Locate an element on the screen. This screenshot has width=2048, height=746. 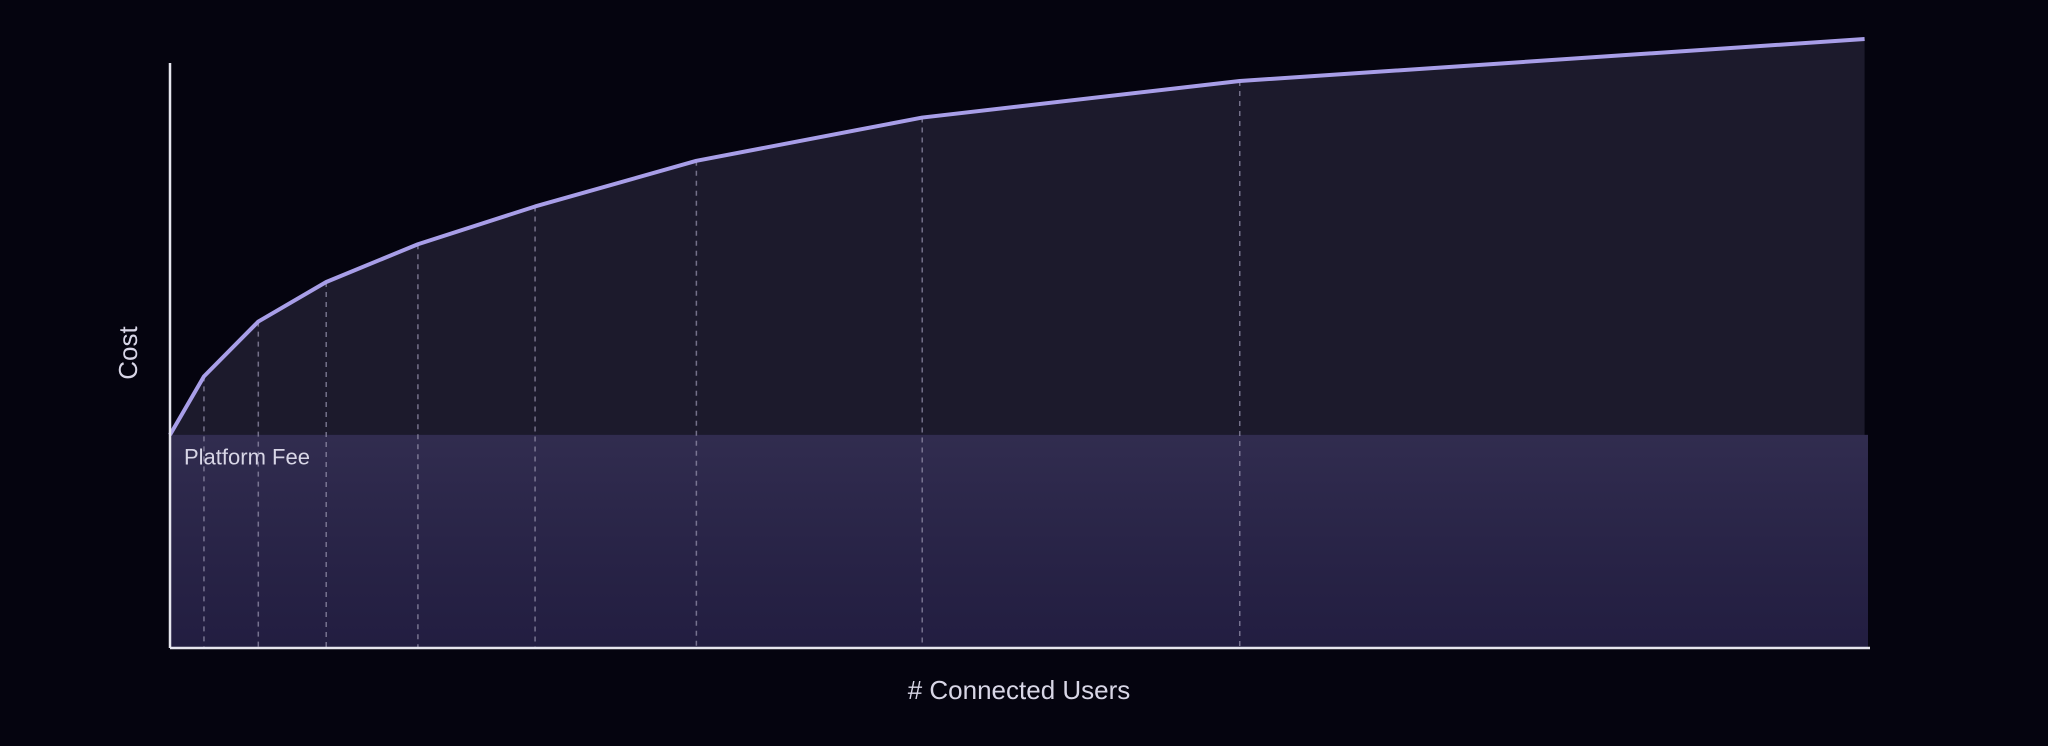
x-axis-label: # Connected Users is located at coordinates (1019, 690).